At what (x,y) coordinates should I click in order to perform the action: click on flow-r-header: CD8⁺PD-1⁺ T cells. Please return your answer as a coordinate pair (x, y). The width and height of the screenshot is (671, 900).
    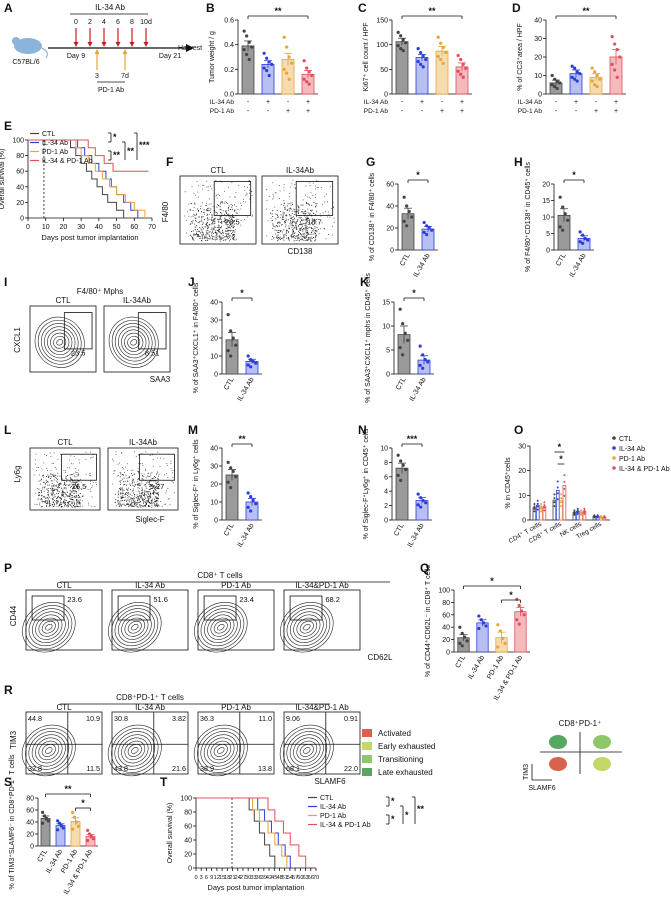
    Looking at the image, I should click on (150, 697).